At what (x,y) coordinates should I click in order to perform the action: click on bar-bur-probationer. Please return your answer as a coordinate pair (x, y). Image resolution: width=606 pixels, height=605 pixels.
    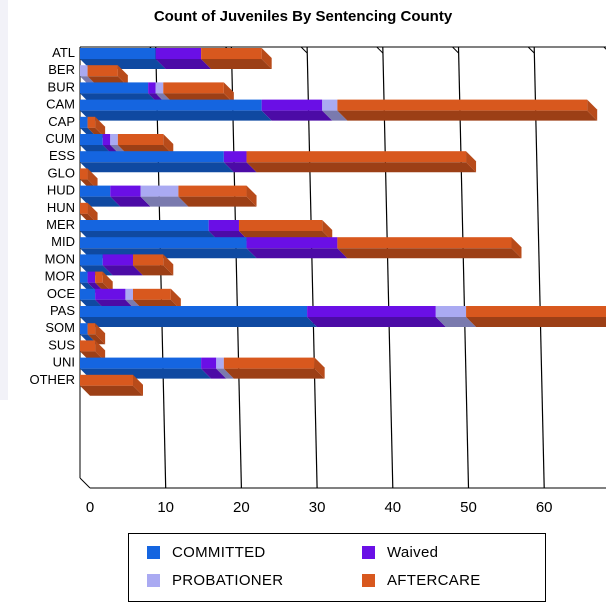
    Looking at the image, I should click on (159, 88).